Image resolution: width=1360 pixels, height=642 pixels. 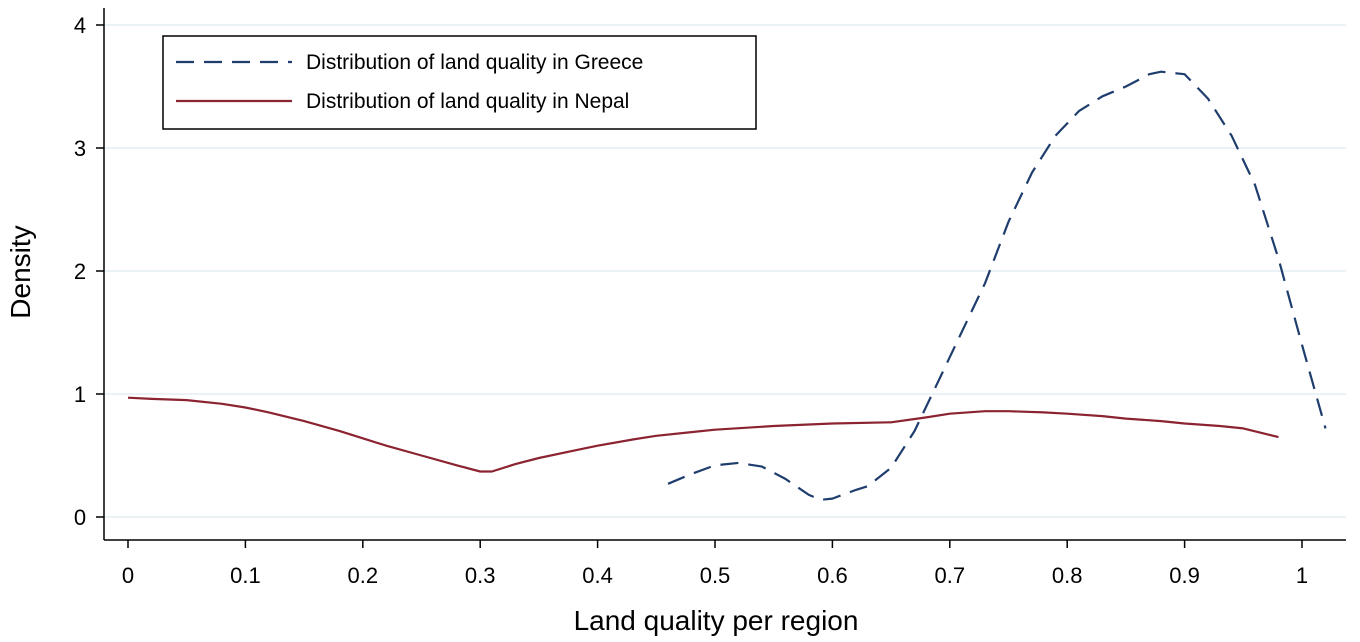 I want to click on x-ticks: 0 0.1 0.2 0.3 0.4 0.5 0.6 0.7 0.8 0.9 1, so click(x=715, y=564).